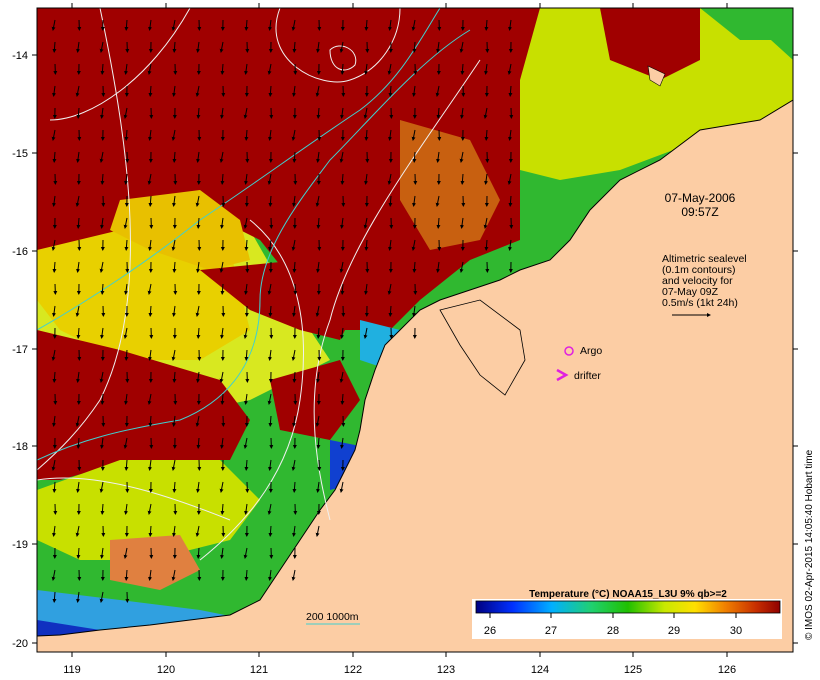  What do you see at coordinates (20, 447) in the screenshot?
I see `lat-label: -18` at bounding box center [20, 447].